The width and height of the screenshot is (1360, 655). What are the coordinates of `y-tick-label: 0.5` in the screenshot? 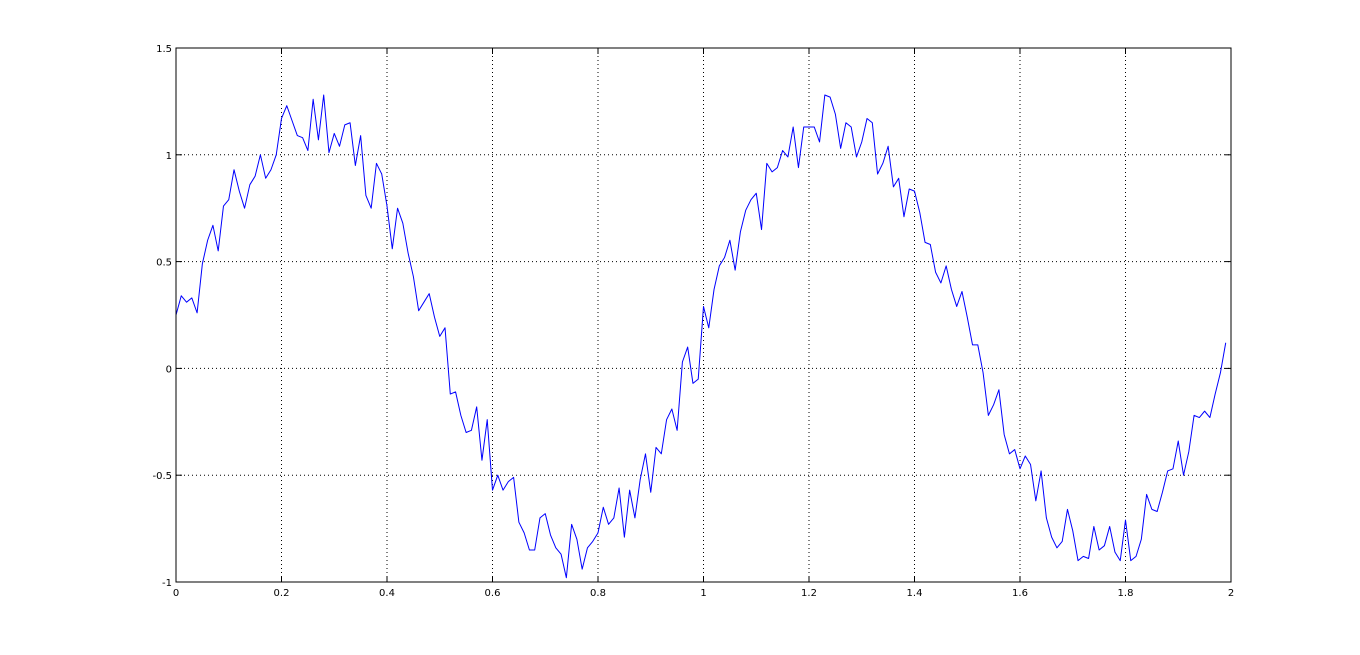 It's located at (164, 263).